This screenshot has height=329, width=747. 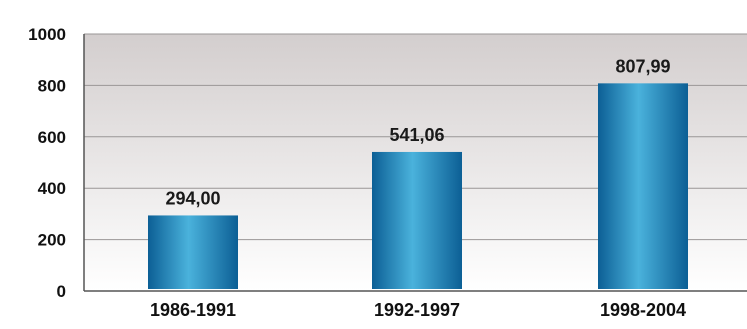 What do you see at coordinates (643, 310) in the screenshot?
I see `x-category-label: 1998-2004` at bounding box center [643, 310].